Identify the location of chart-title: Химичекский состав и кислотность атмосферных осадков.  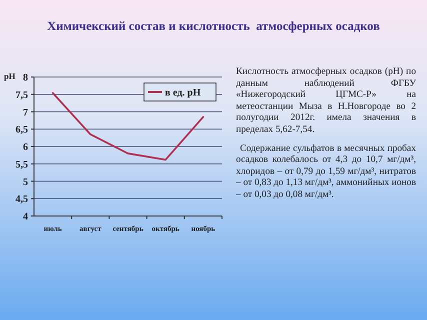
(213, 26).